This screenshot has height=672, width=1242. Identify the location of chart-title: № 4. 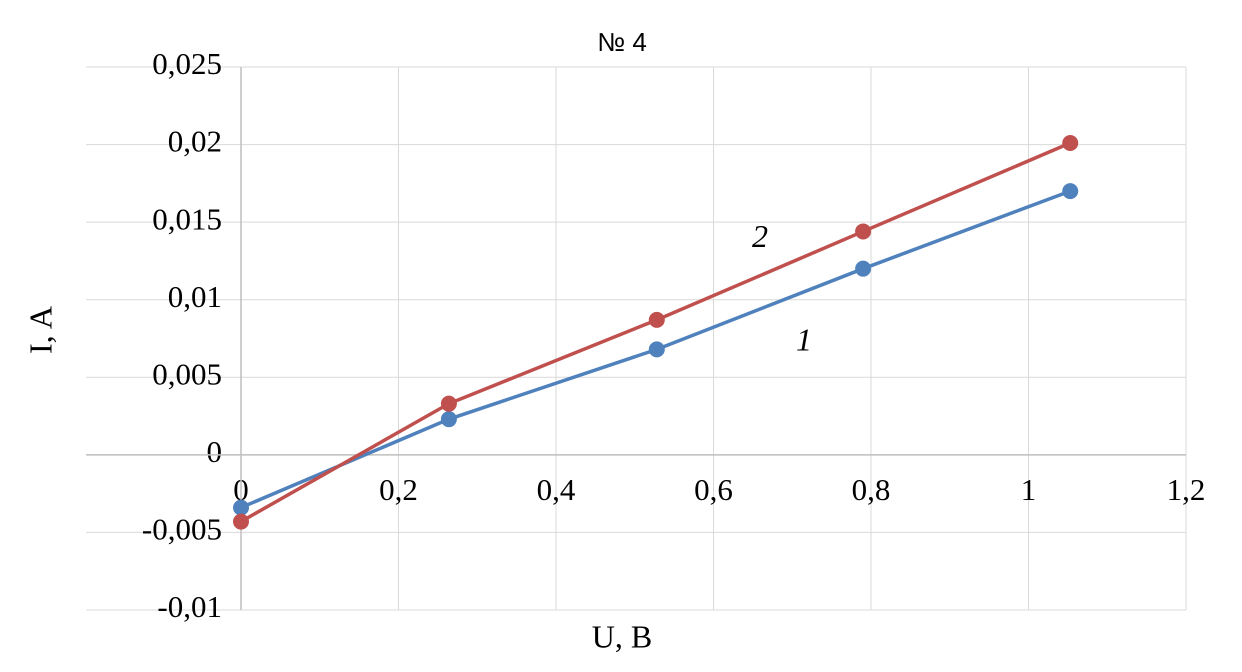
(622, 42).